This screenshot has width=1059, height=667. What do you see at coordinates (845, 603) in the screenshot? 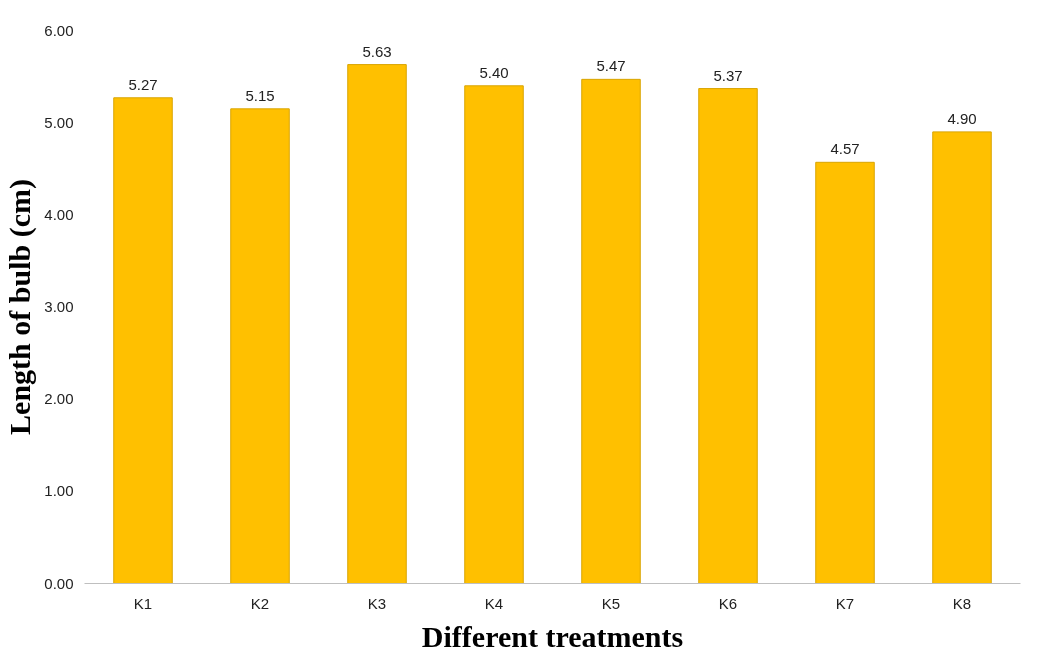
I see `x-tick-label: K7` at bounding box center [845, 603].